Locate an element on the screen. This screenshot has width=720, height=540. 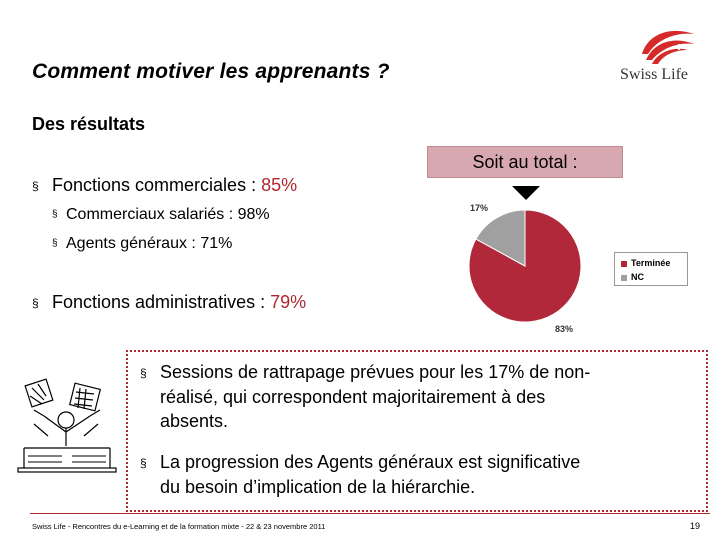
pie-label-terminee: 83% is located at coordinates (564, 329).